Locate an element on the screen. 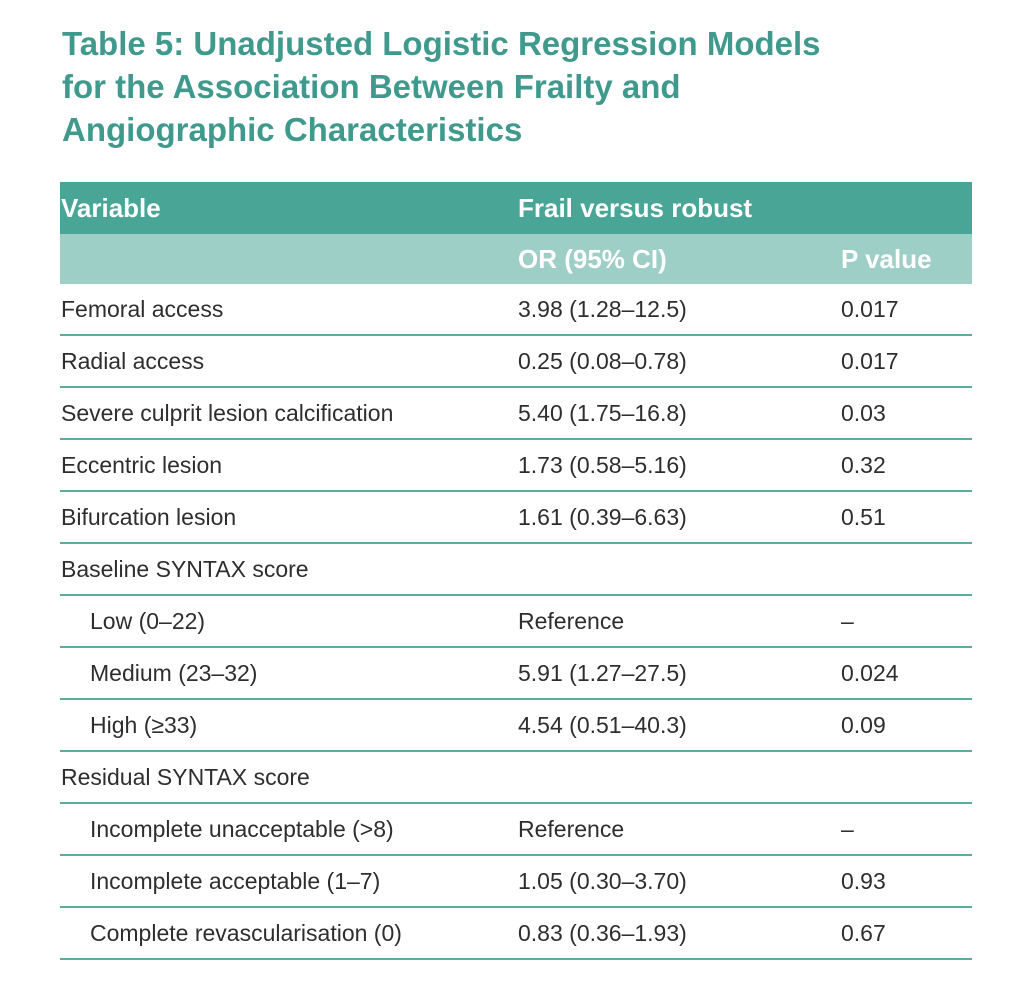  table-row: Femoral access 3.98 (1.28–12.5) 0.017 is located at coordinates (516, 310).